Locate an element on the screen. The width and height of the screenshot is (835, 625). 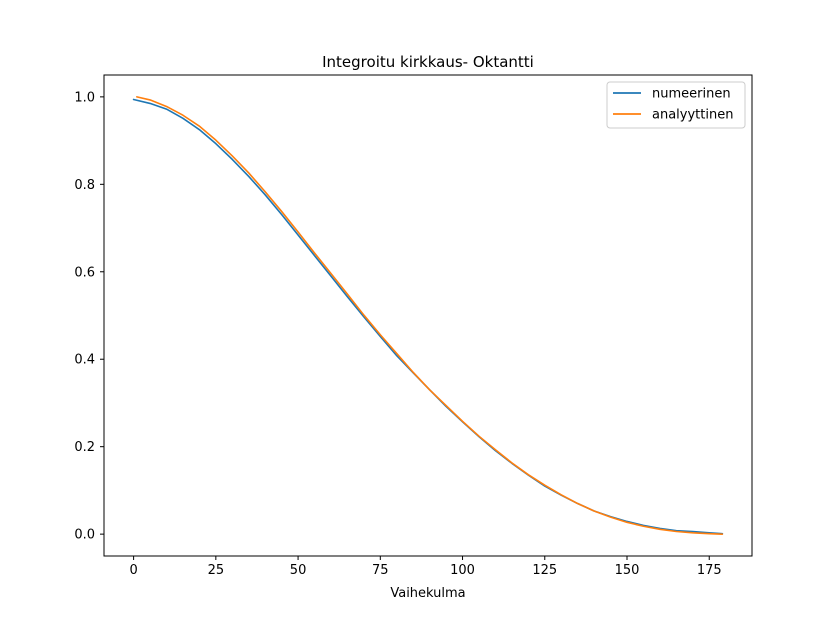
y-tick-label: 0.4 is located at coordinates (84, 360).